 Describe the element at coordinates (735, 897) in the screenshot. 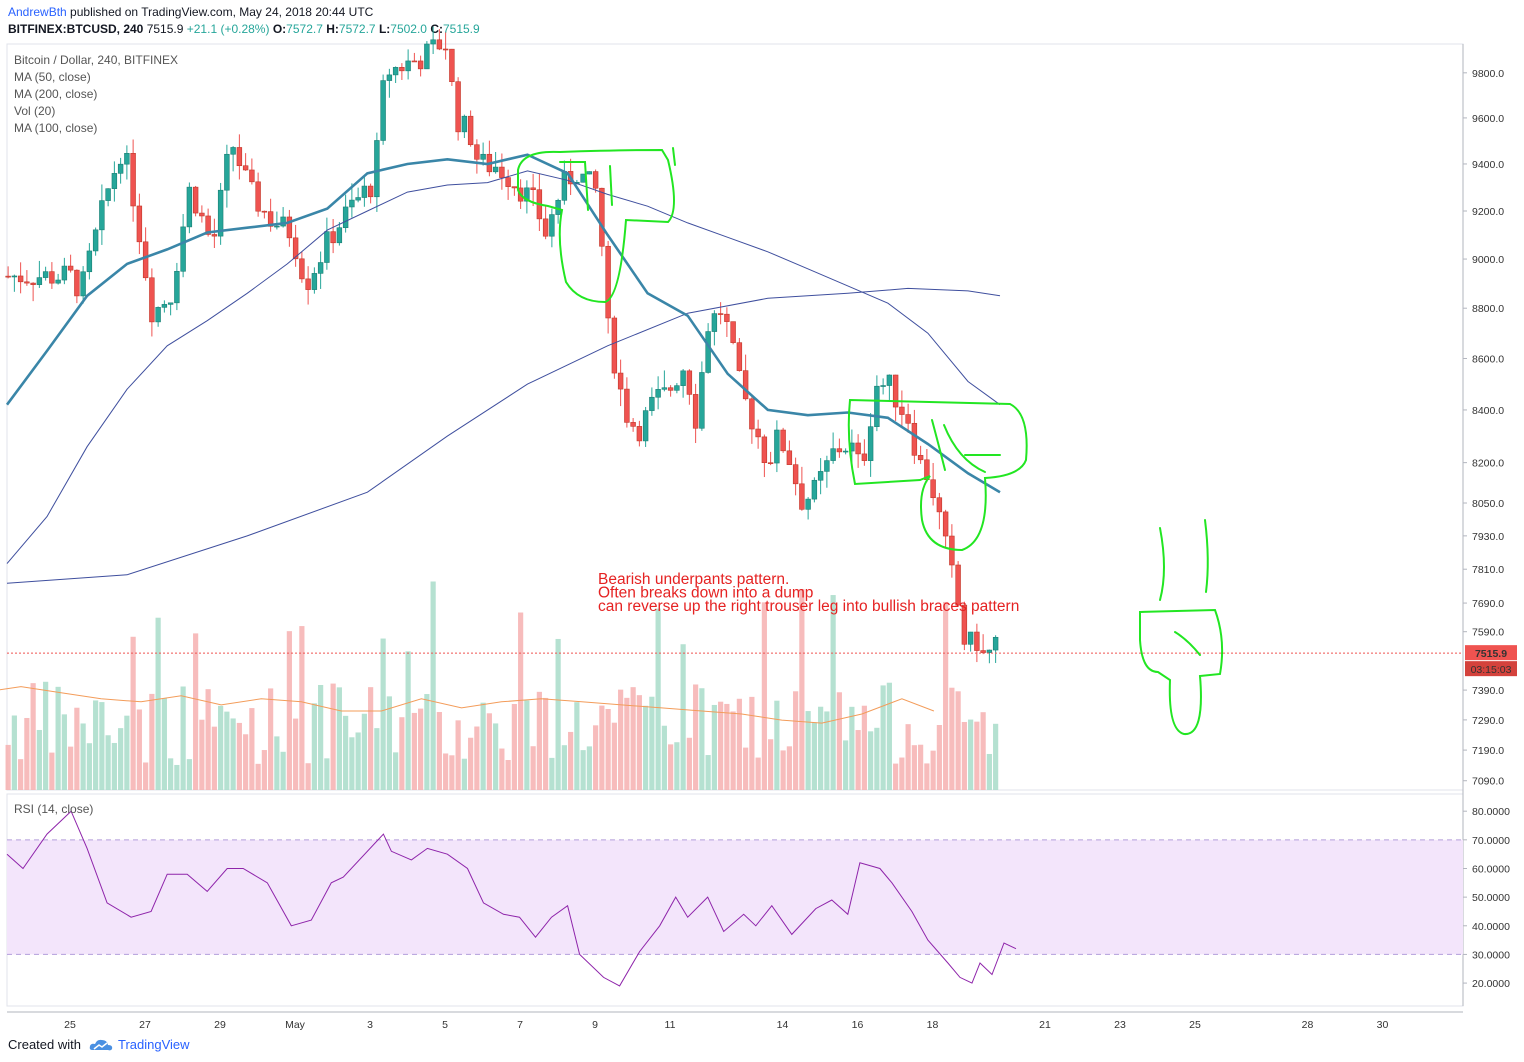

I see `rsi-band` at that location.